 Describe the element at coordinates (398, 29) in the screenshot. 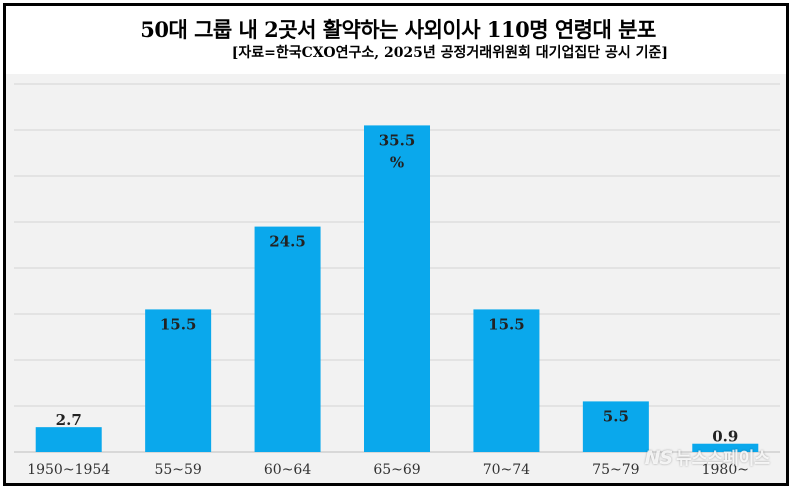

I see `chart-title: 50대 그룹 내 2곳서 활약하는 사외이사 110명 연령대 분포` at that location.